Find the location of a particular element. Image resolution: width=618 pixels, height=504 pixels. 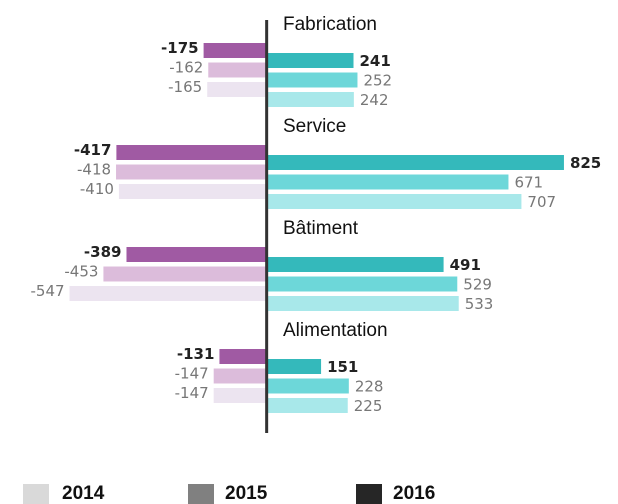

positive-value-label: 707 is located at coordinates (541, 202).